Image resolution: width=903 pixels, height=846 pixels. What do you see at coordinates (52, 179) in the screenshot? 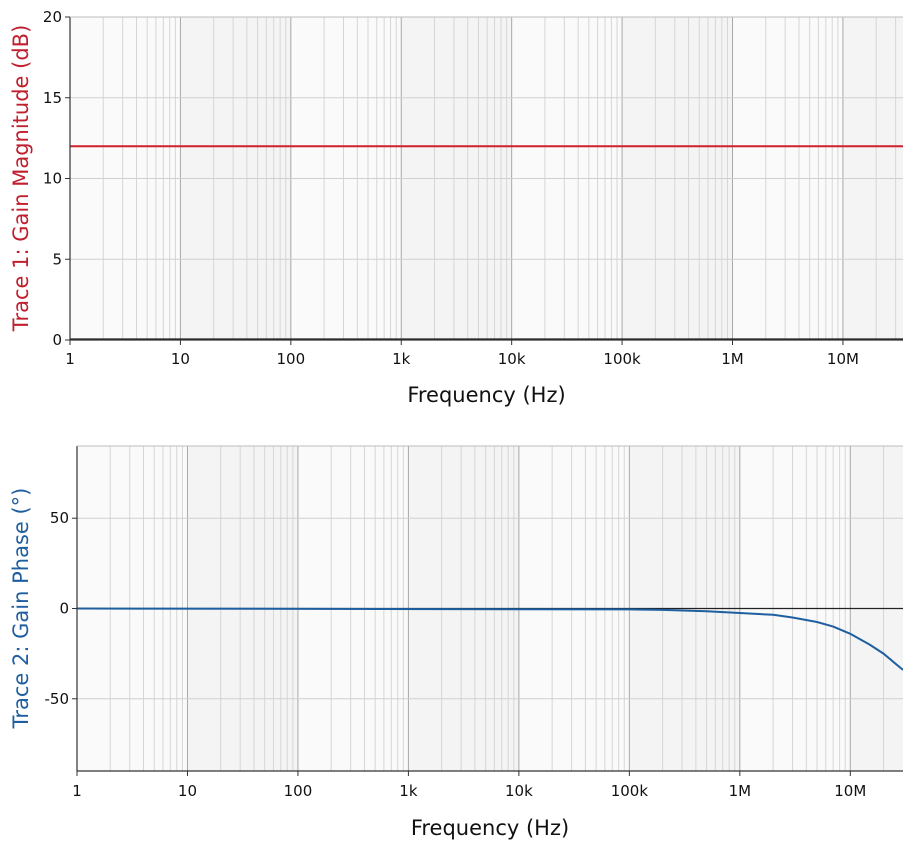
I see `y-tick-label: 10` at bounding box center [52, 179].